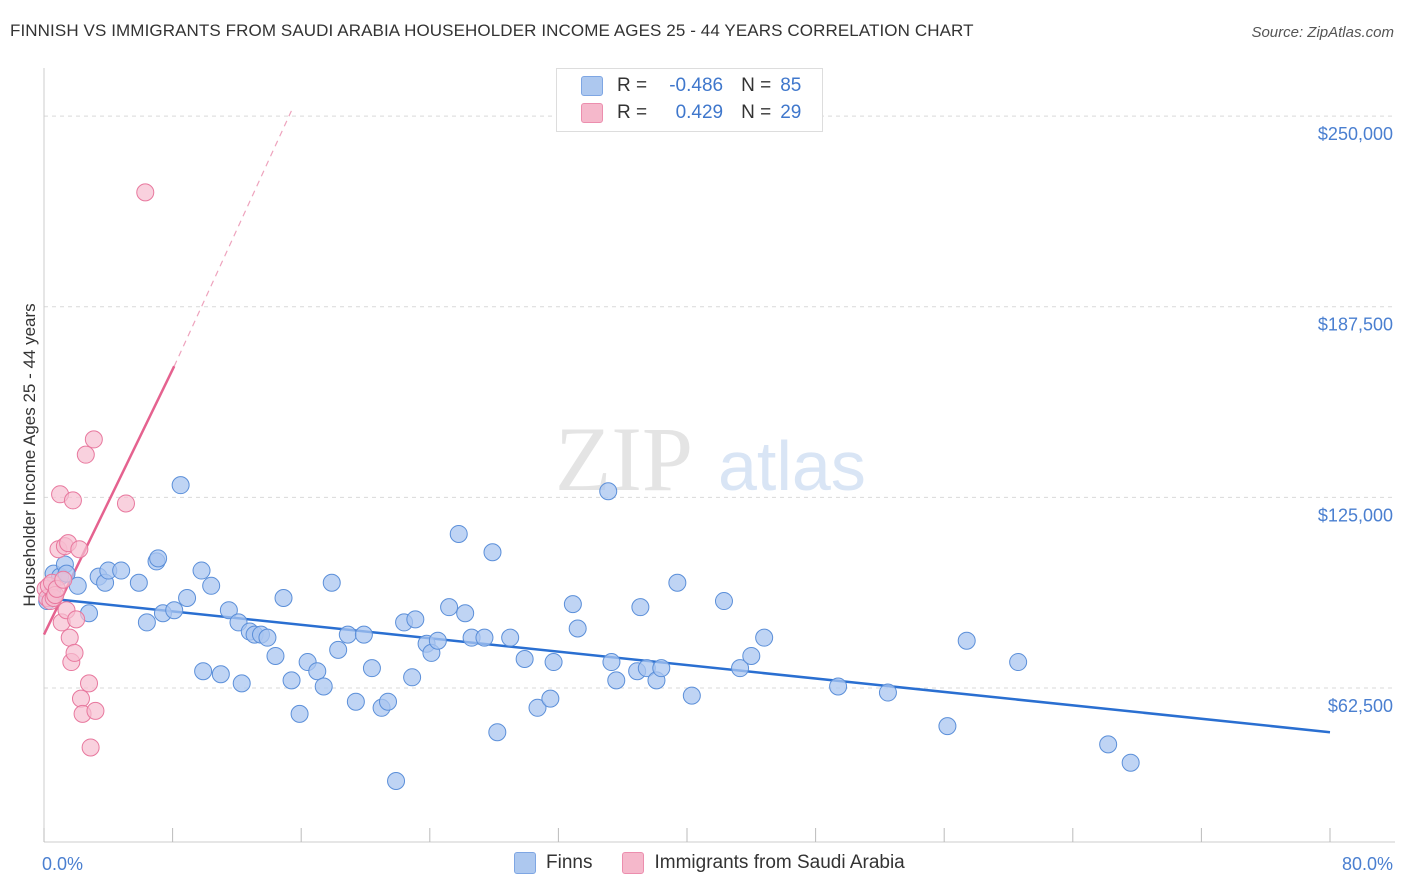 This screenshot has height=892, width=1406. Describe the element at coordinates (1367, 864) in the screenshot. I see `x-tick-label: 80.0%` at that location.